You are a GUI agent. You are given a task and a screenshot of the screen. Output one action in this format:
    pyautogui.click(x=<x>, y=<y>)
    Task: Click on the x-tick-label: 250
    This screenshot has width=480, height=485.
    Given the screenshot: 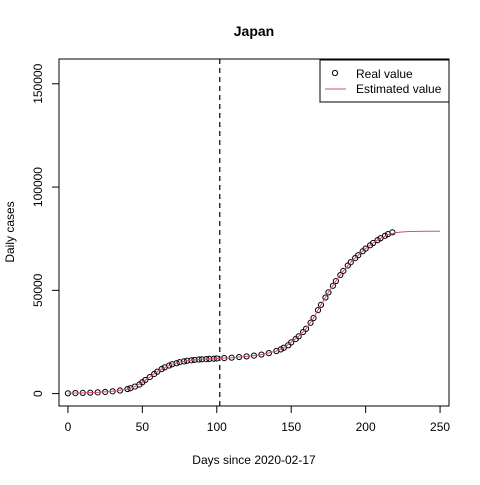 What is the action you would take?
    pyautogui.click(x=440, y=427)
    